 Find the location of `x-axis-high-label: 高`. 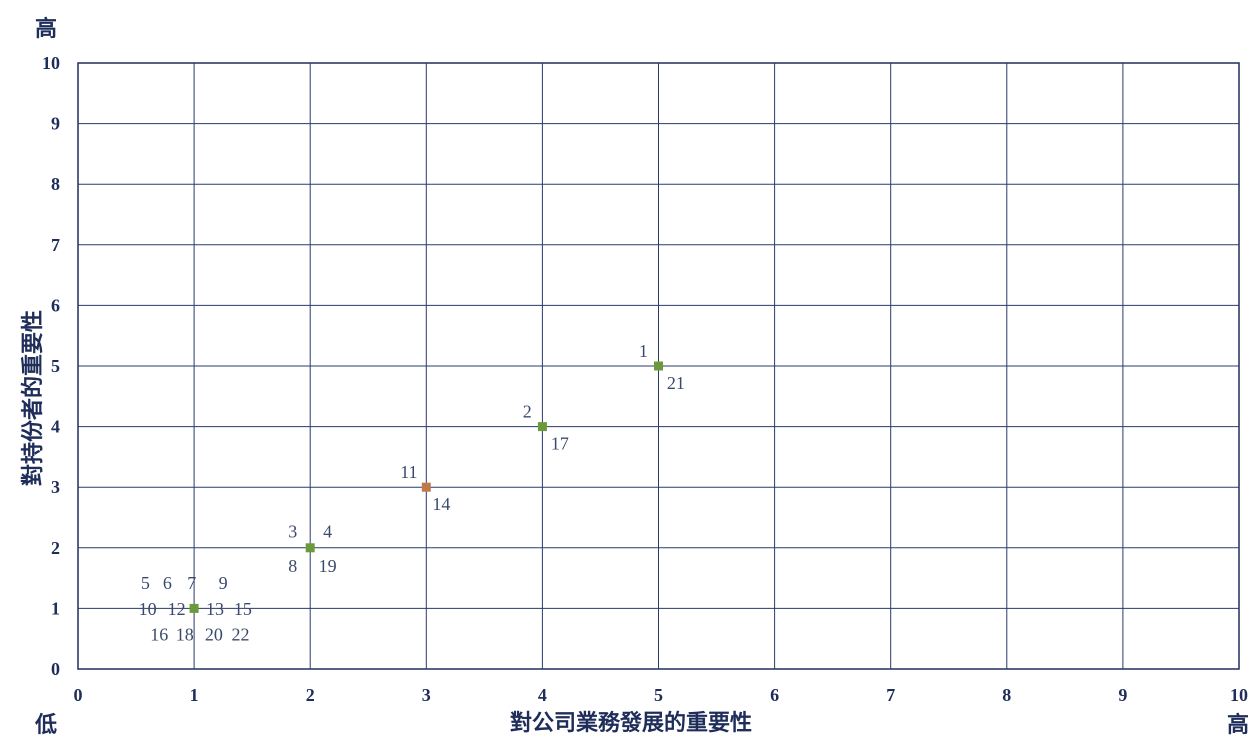

x-axis-high-label: 高 is located at coordinates (1238, 725).